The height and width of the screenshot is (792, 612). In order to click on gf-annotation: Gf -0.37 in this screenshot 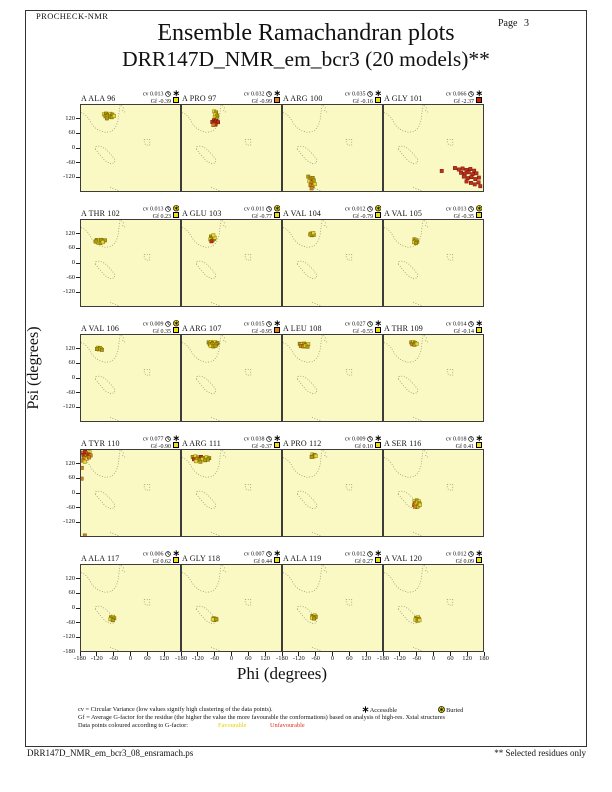, I will do `click(262, 446)`.